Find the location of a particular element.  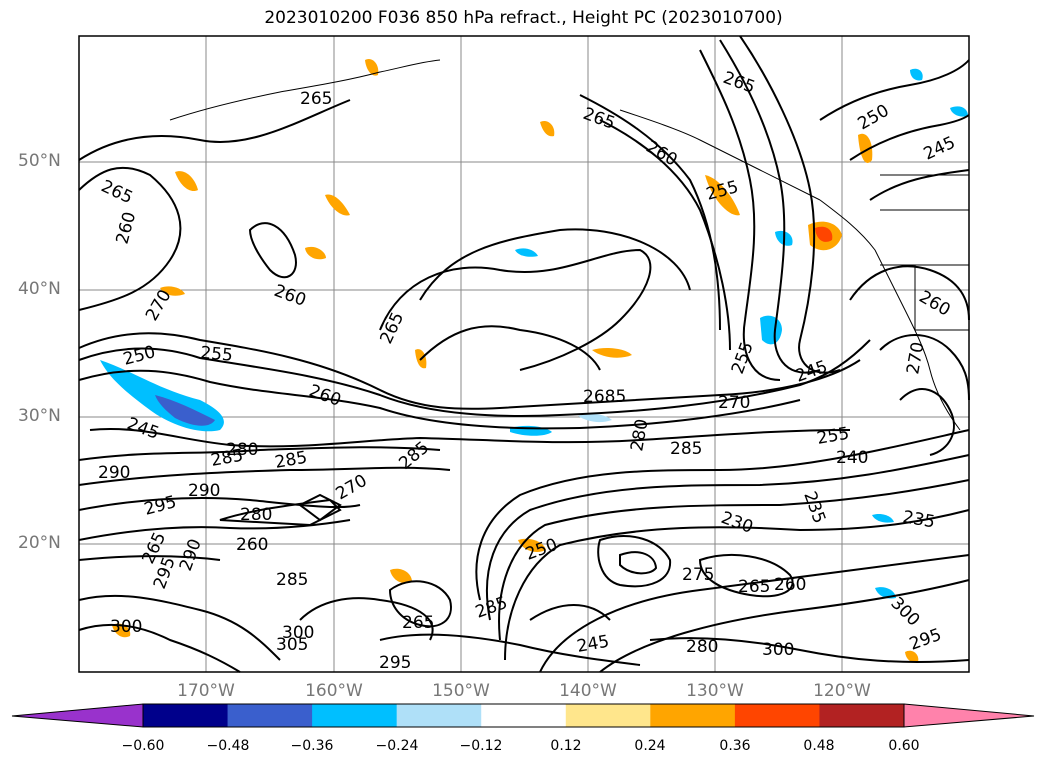

lat-label-50n: 50°N is located at coordinates (39, 161).